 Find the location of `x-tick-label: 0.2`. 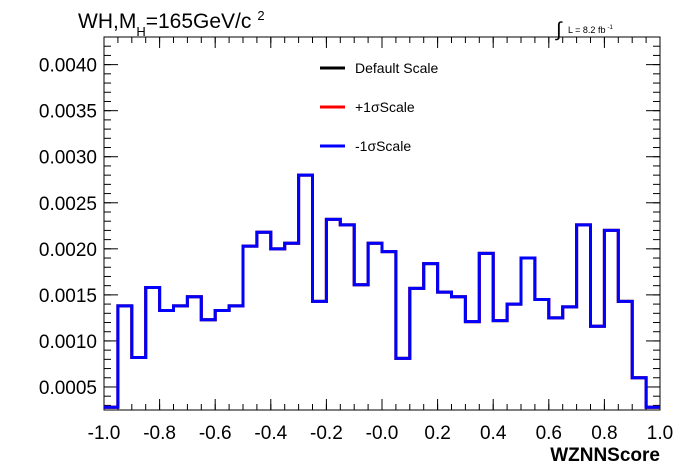

x-tick-label: 0.2 is located at coordinates (437, 433).